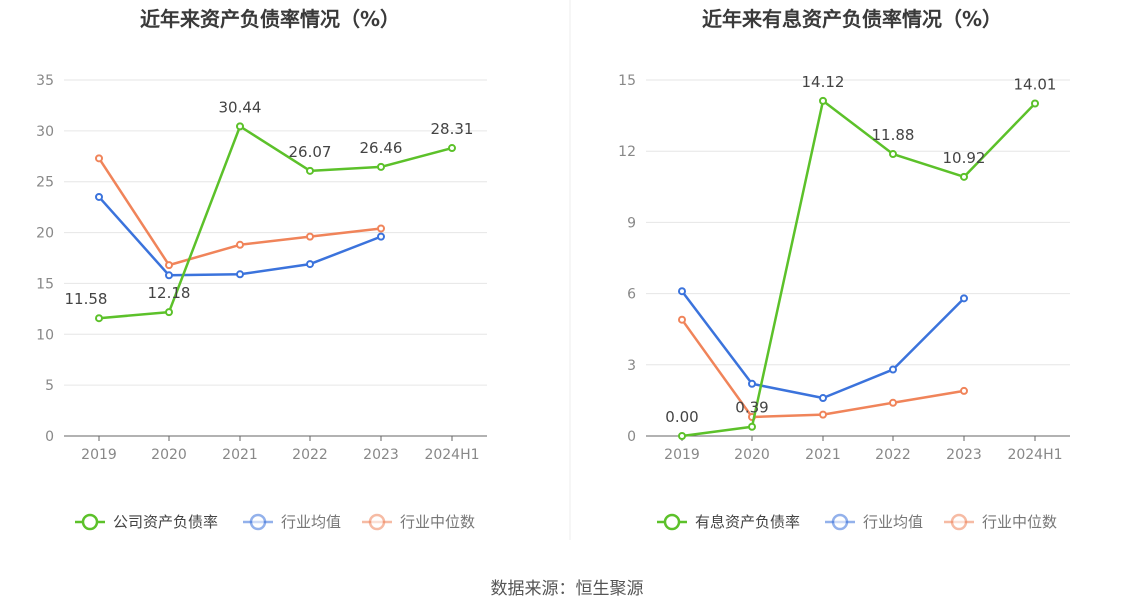 The image size is (1134, 616). Describe the element at coordinates (823, 82) in the screenshot. I see `data-label: 14.12` at that location.